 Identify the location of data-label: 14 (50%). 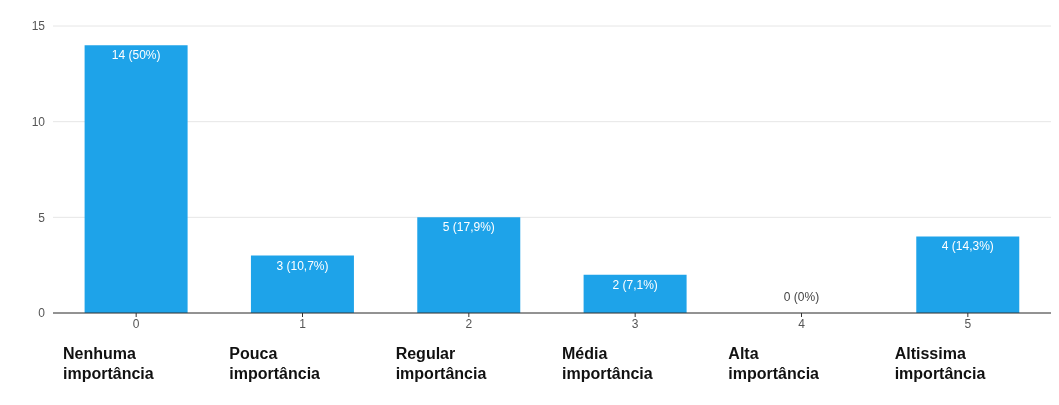
(136, 55).